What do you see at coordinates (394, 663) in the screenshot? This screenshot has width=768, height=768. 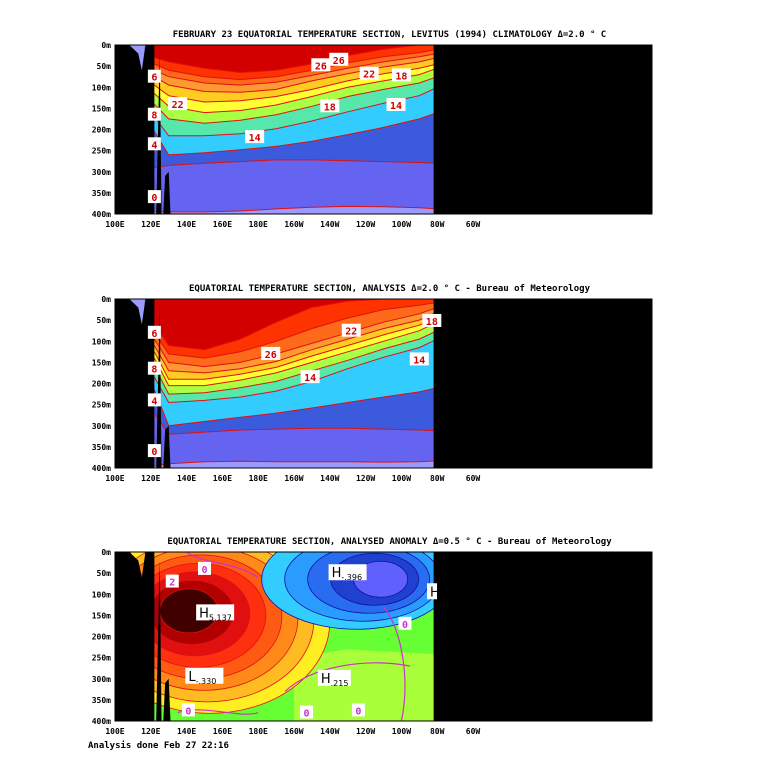 I see `zero-contour` at bounding box center [394, 663].